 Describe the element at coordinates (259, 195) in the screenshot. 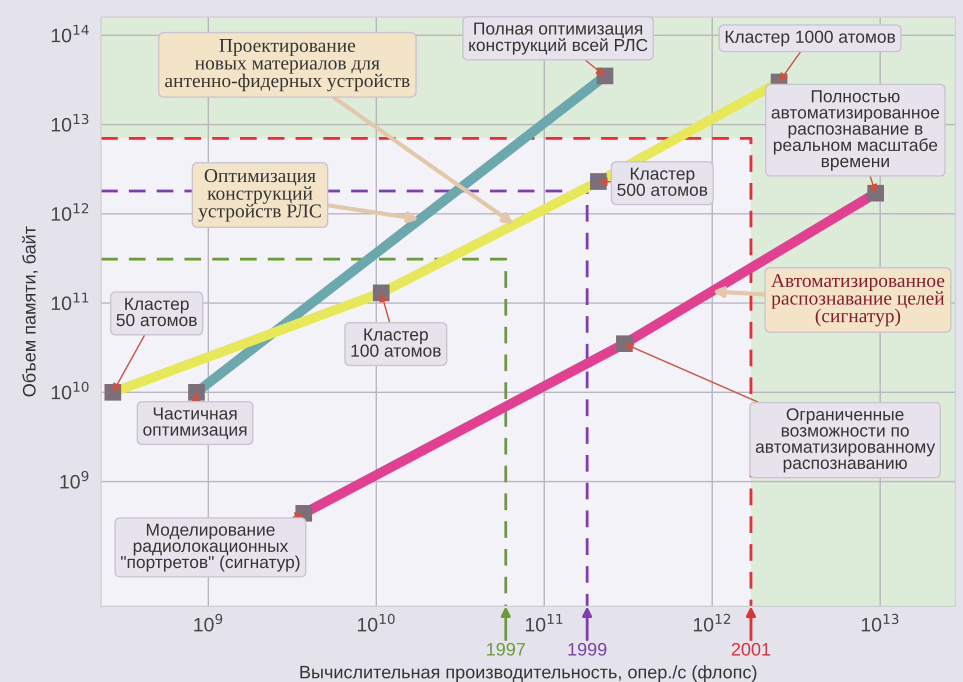

I see `annotation: Оптимизация конструкций устройств РЛС` at that location.